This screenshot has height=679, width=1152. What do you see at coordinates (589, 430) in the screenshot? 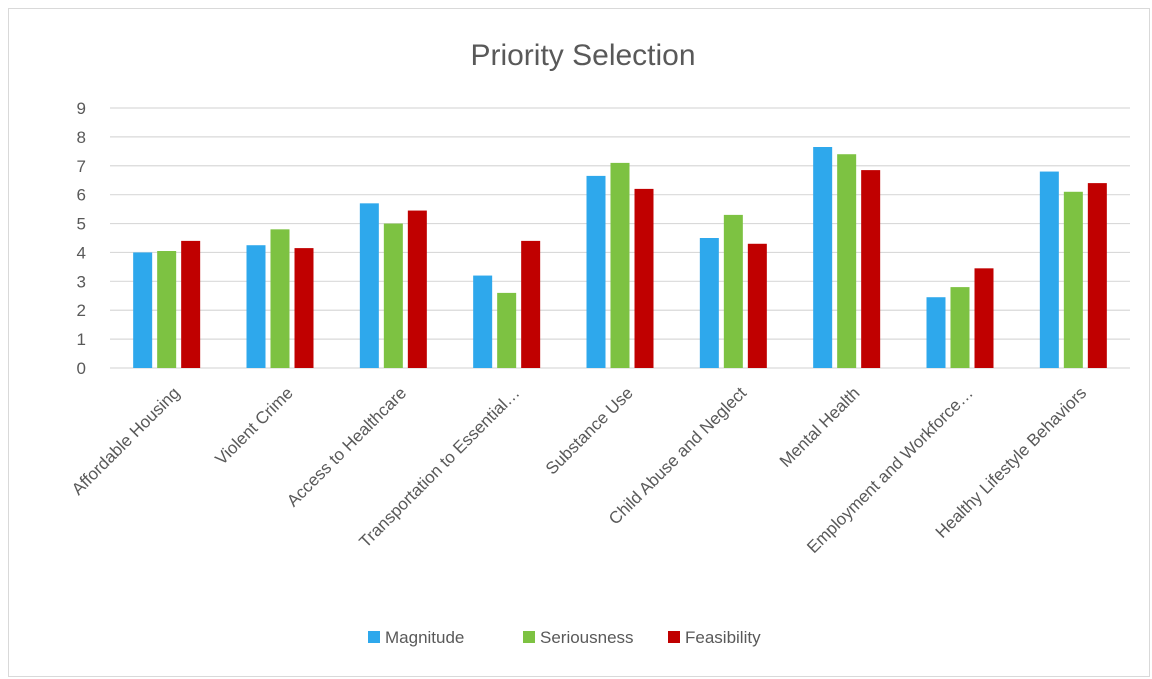
I see `x-category-label: Substance Use` at bounding box center [589, 430].